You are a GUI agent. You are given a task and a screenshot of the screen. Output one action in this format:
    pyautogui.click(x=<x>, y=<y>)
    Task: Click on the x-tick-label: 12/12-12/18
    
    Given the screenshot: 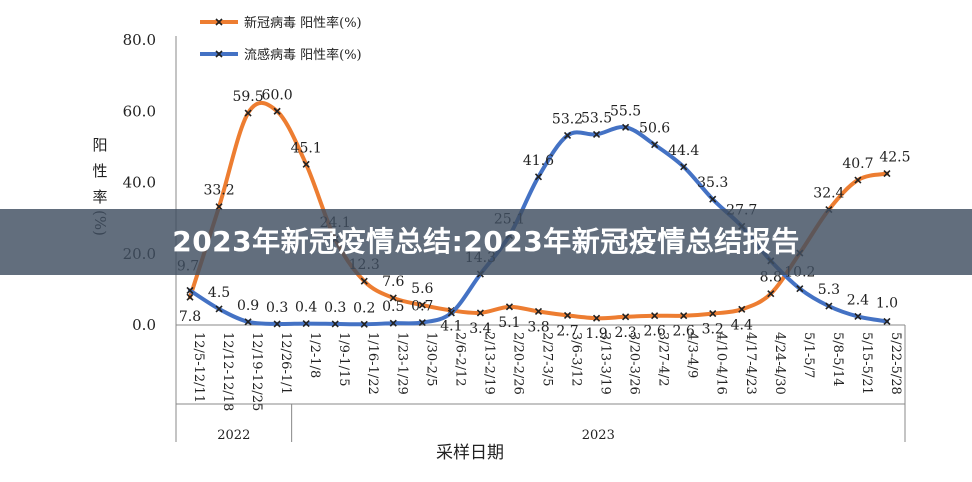 What is the action you would take?
    pyautogui.click(x=227, y=371)
    